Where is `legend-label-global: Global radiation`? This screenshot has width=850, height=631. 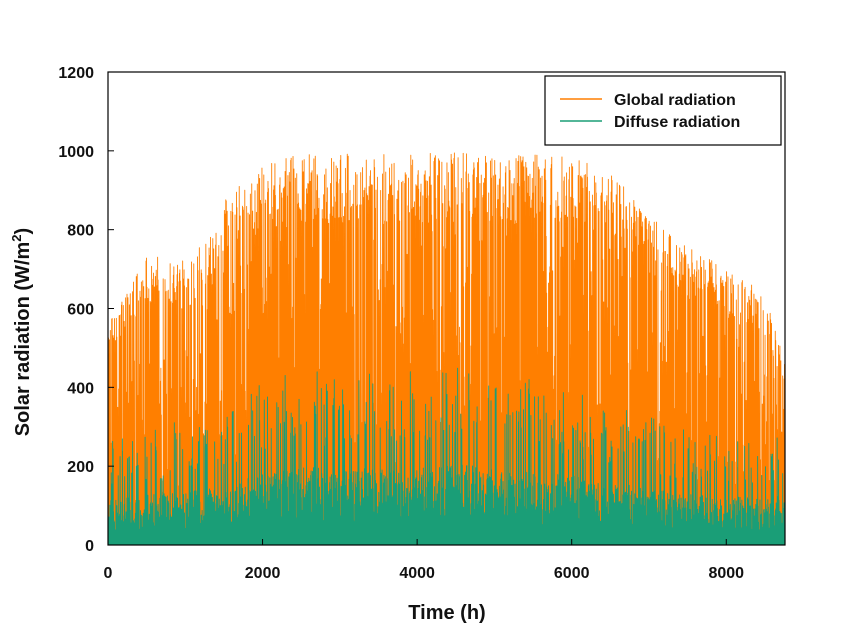
legend-label-global: Global radiation is located at coordinates (675, 100).